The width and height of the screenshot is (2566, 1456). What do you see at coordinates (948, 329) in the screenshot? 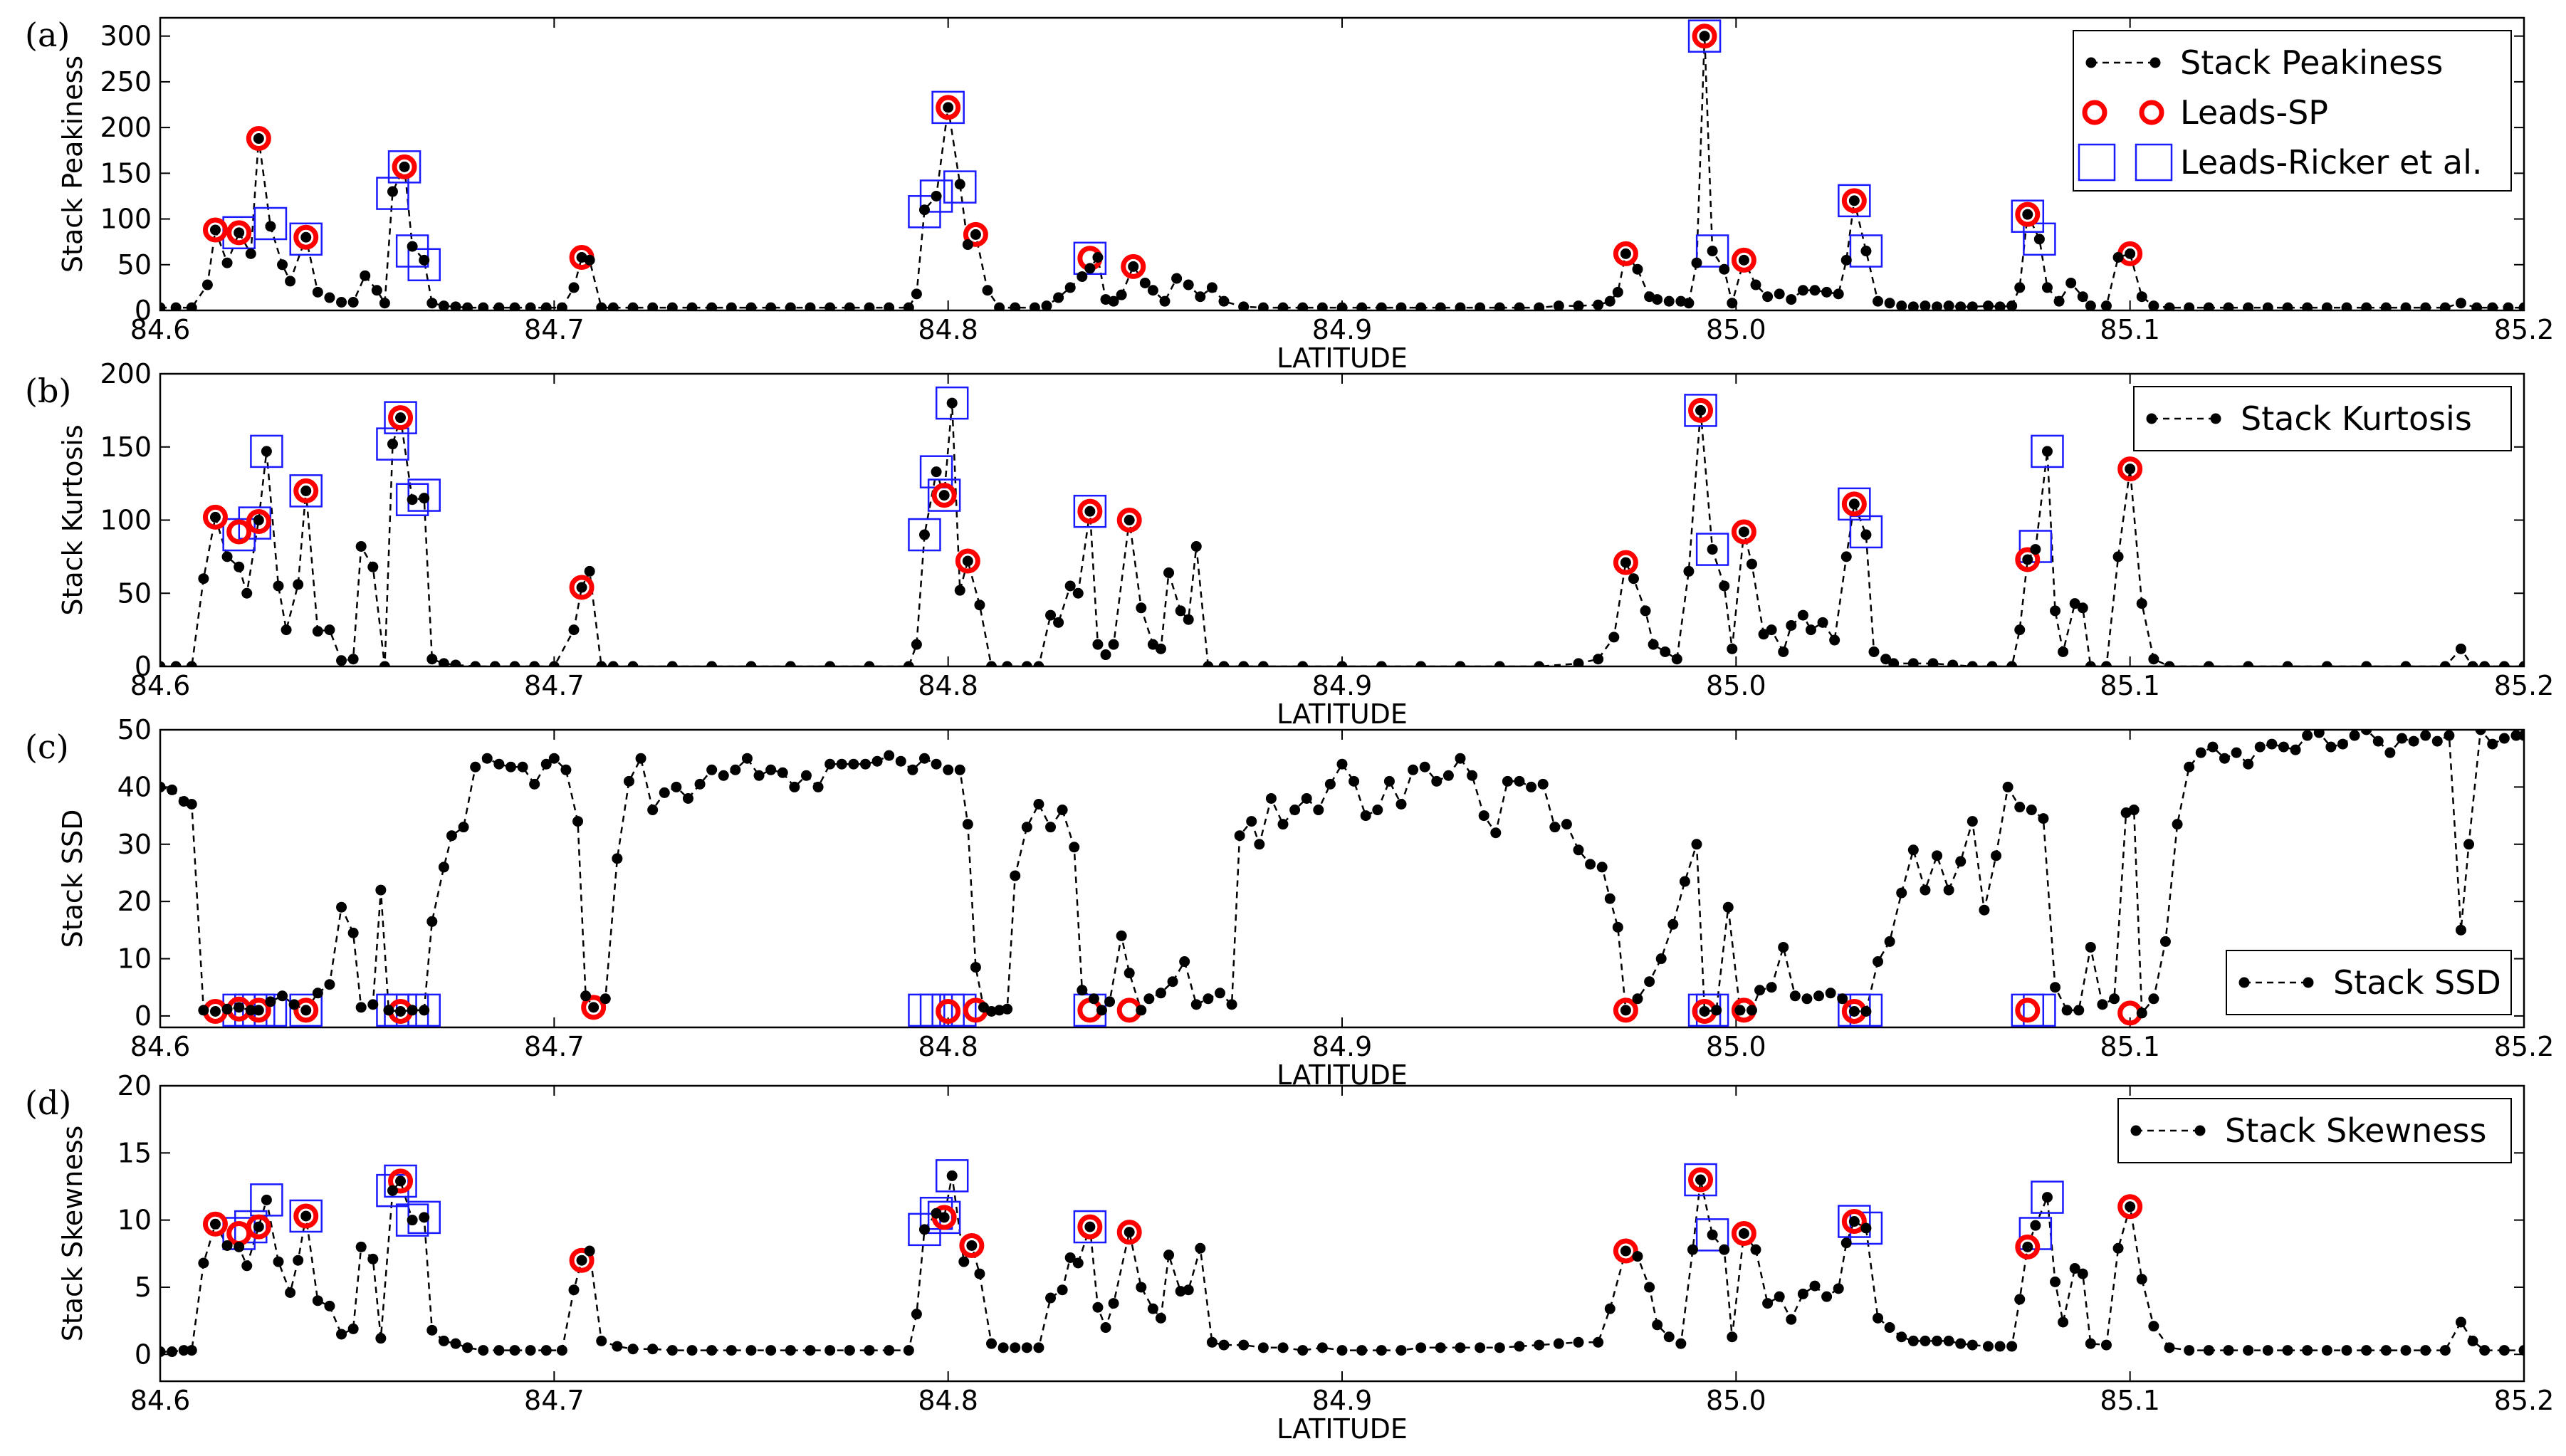
I see `x-tick-label: 84.8` at bounding box center [948, 329].